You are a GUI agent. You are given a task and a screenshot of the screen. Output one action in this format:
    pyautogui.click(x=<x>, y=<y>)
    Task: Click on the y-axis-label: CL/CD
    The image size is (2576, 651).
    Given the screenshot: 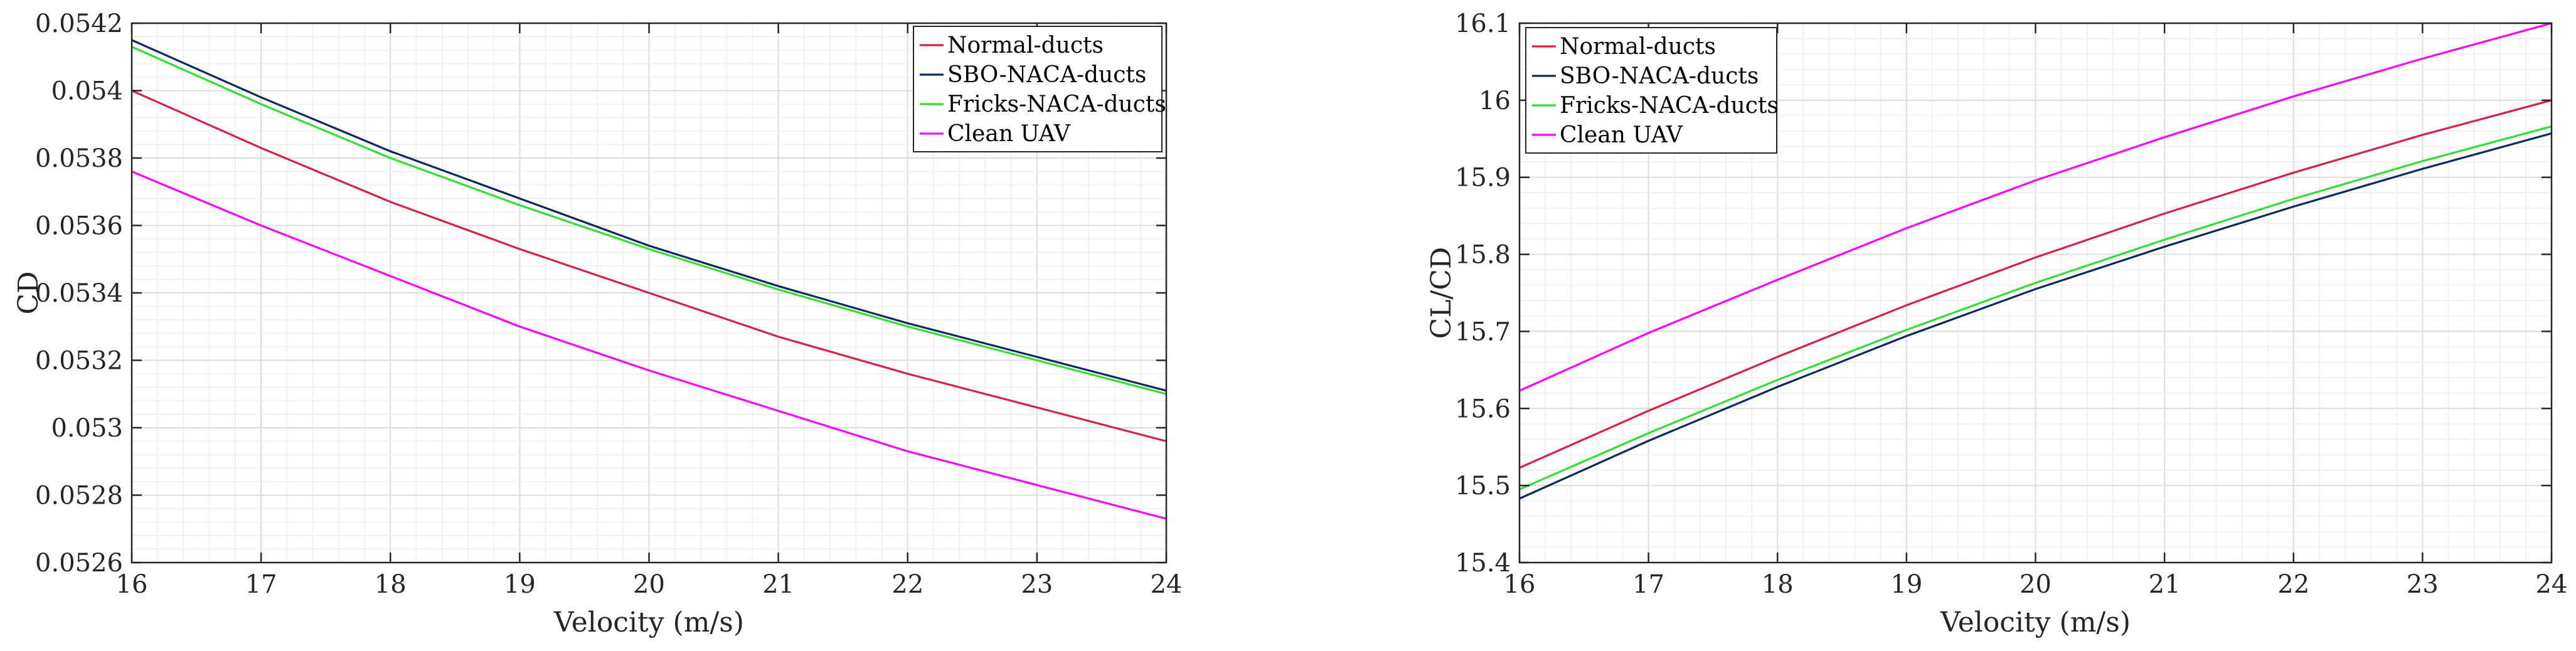 What is the action you would take?
    pyautogui.click(x=1441, y=293)
    